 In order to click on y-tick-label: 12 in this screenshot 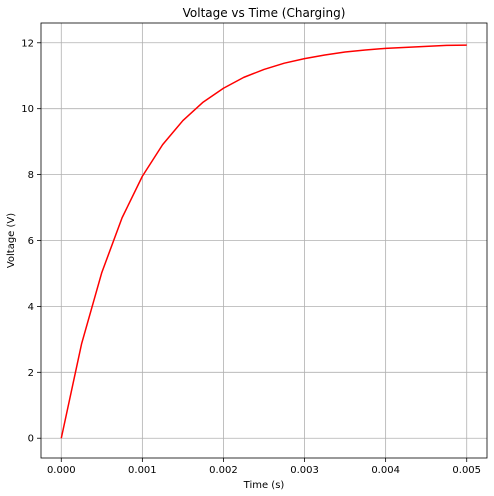, I will do `click(27, 43)`.